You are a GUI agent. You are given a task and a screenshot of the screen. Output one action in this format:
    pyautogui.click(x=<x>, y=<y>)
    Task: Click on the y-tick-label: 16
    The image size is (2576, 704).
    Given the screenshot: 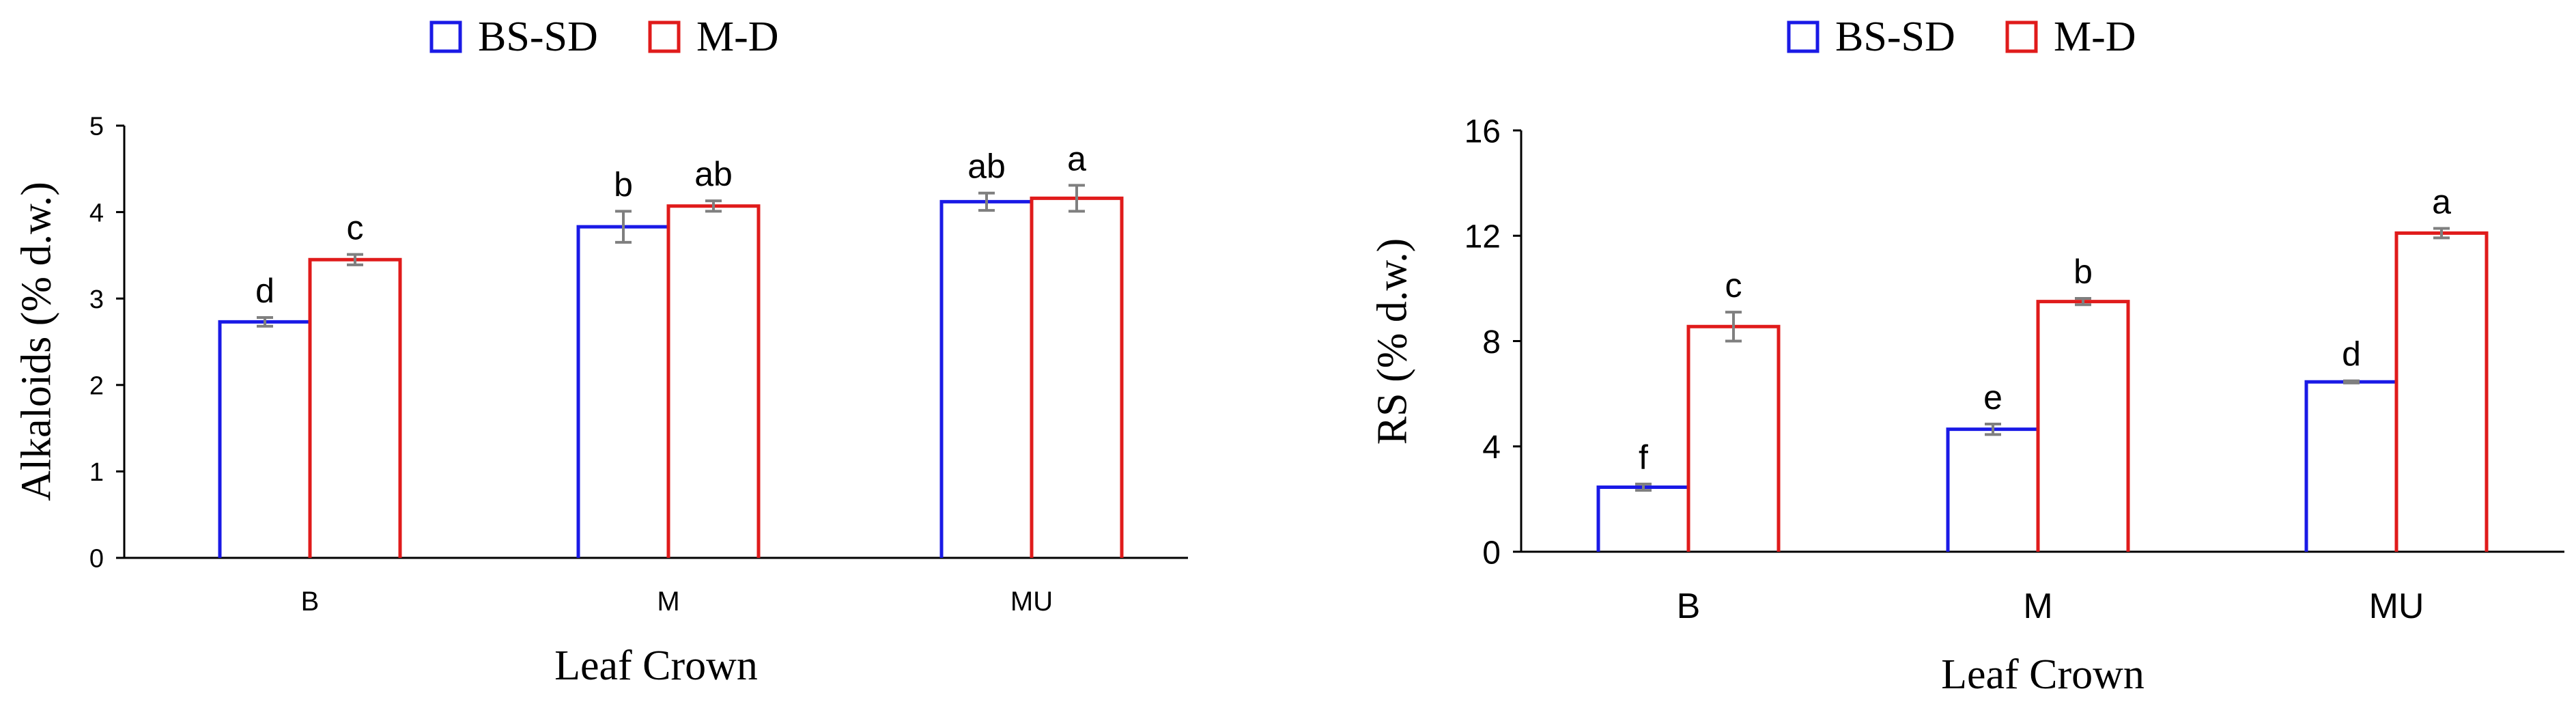 What is the action you would take?
    pyautogui.click(x=1482, y=131)
    